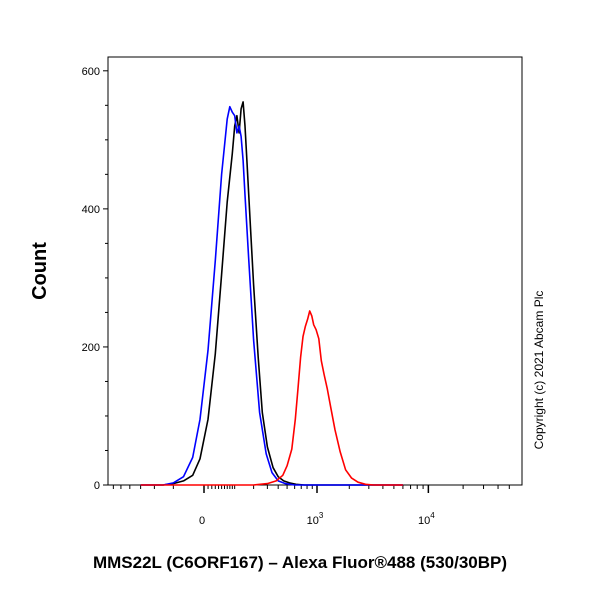  Describe the element at coordinates (91, 210) in the screenshot. I see `y-tick-label: 400` at that location.